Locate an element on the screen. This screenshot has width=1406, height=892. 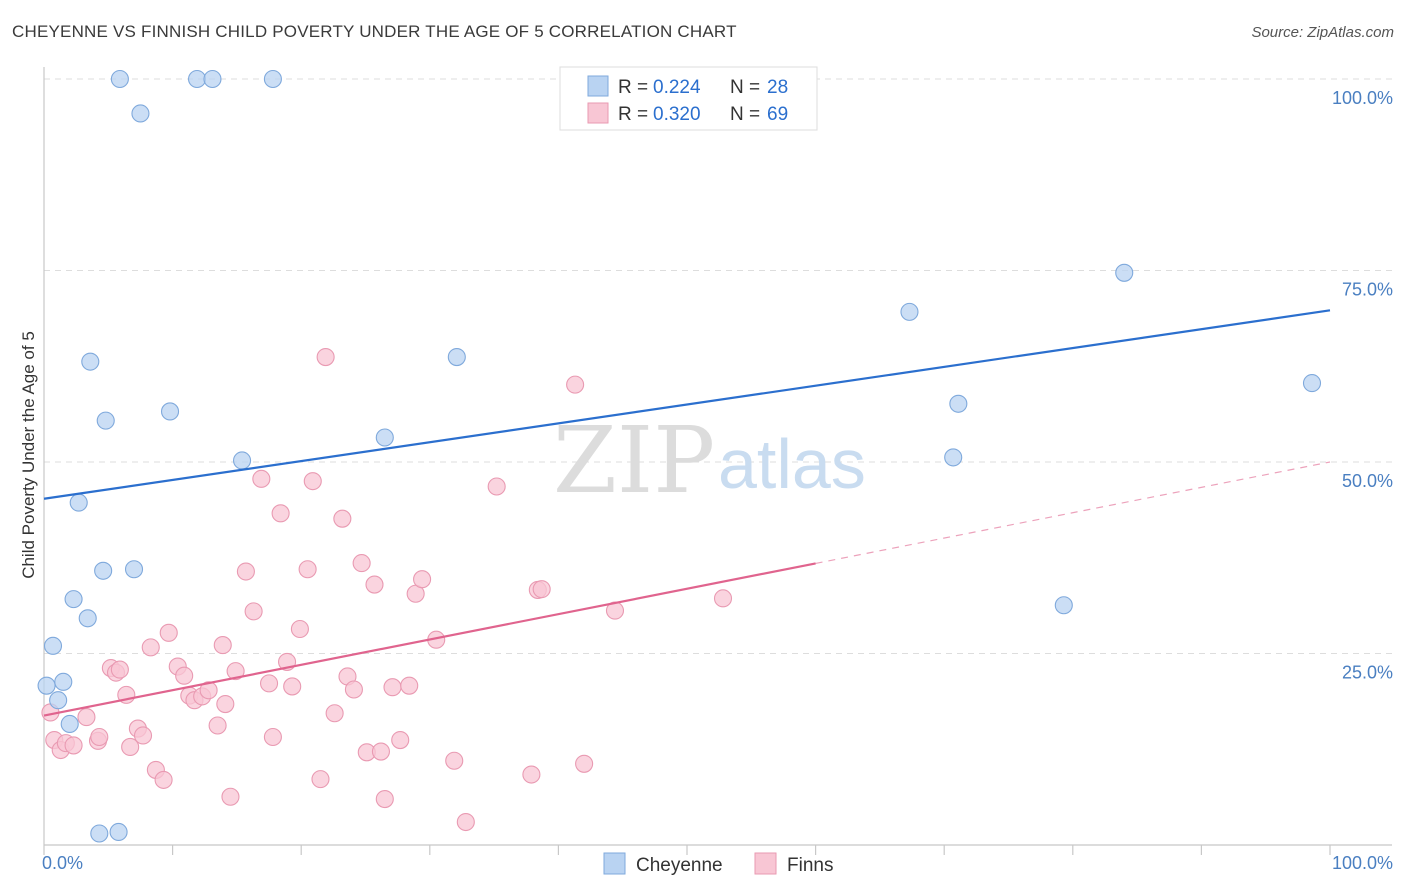
x-tick-label-max: 100.0% is located at coordinates (1362, 863).